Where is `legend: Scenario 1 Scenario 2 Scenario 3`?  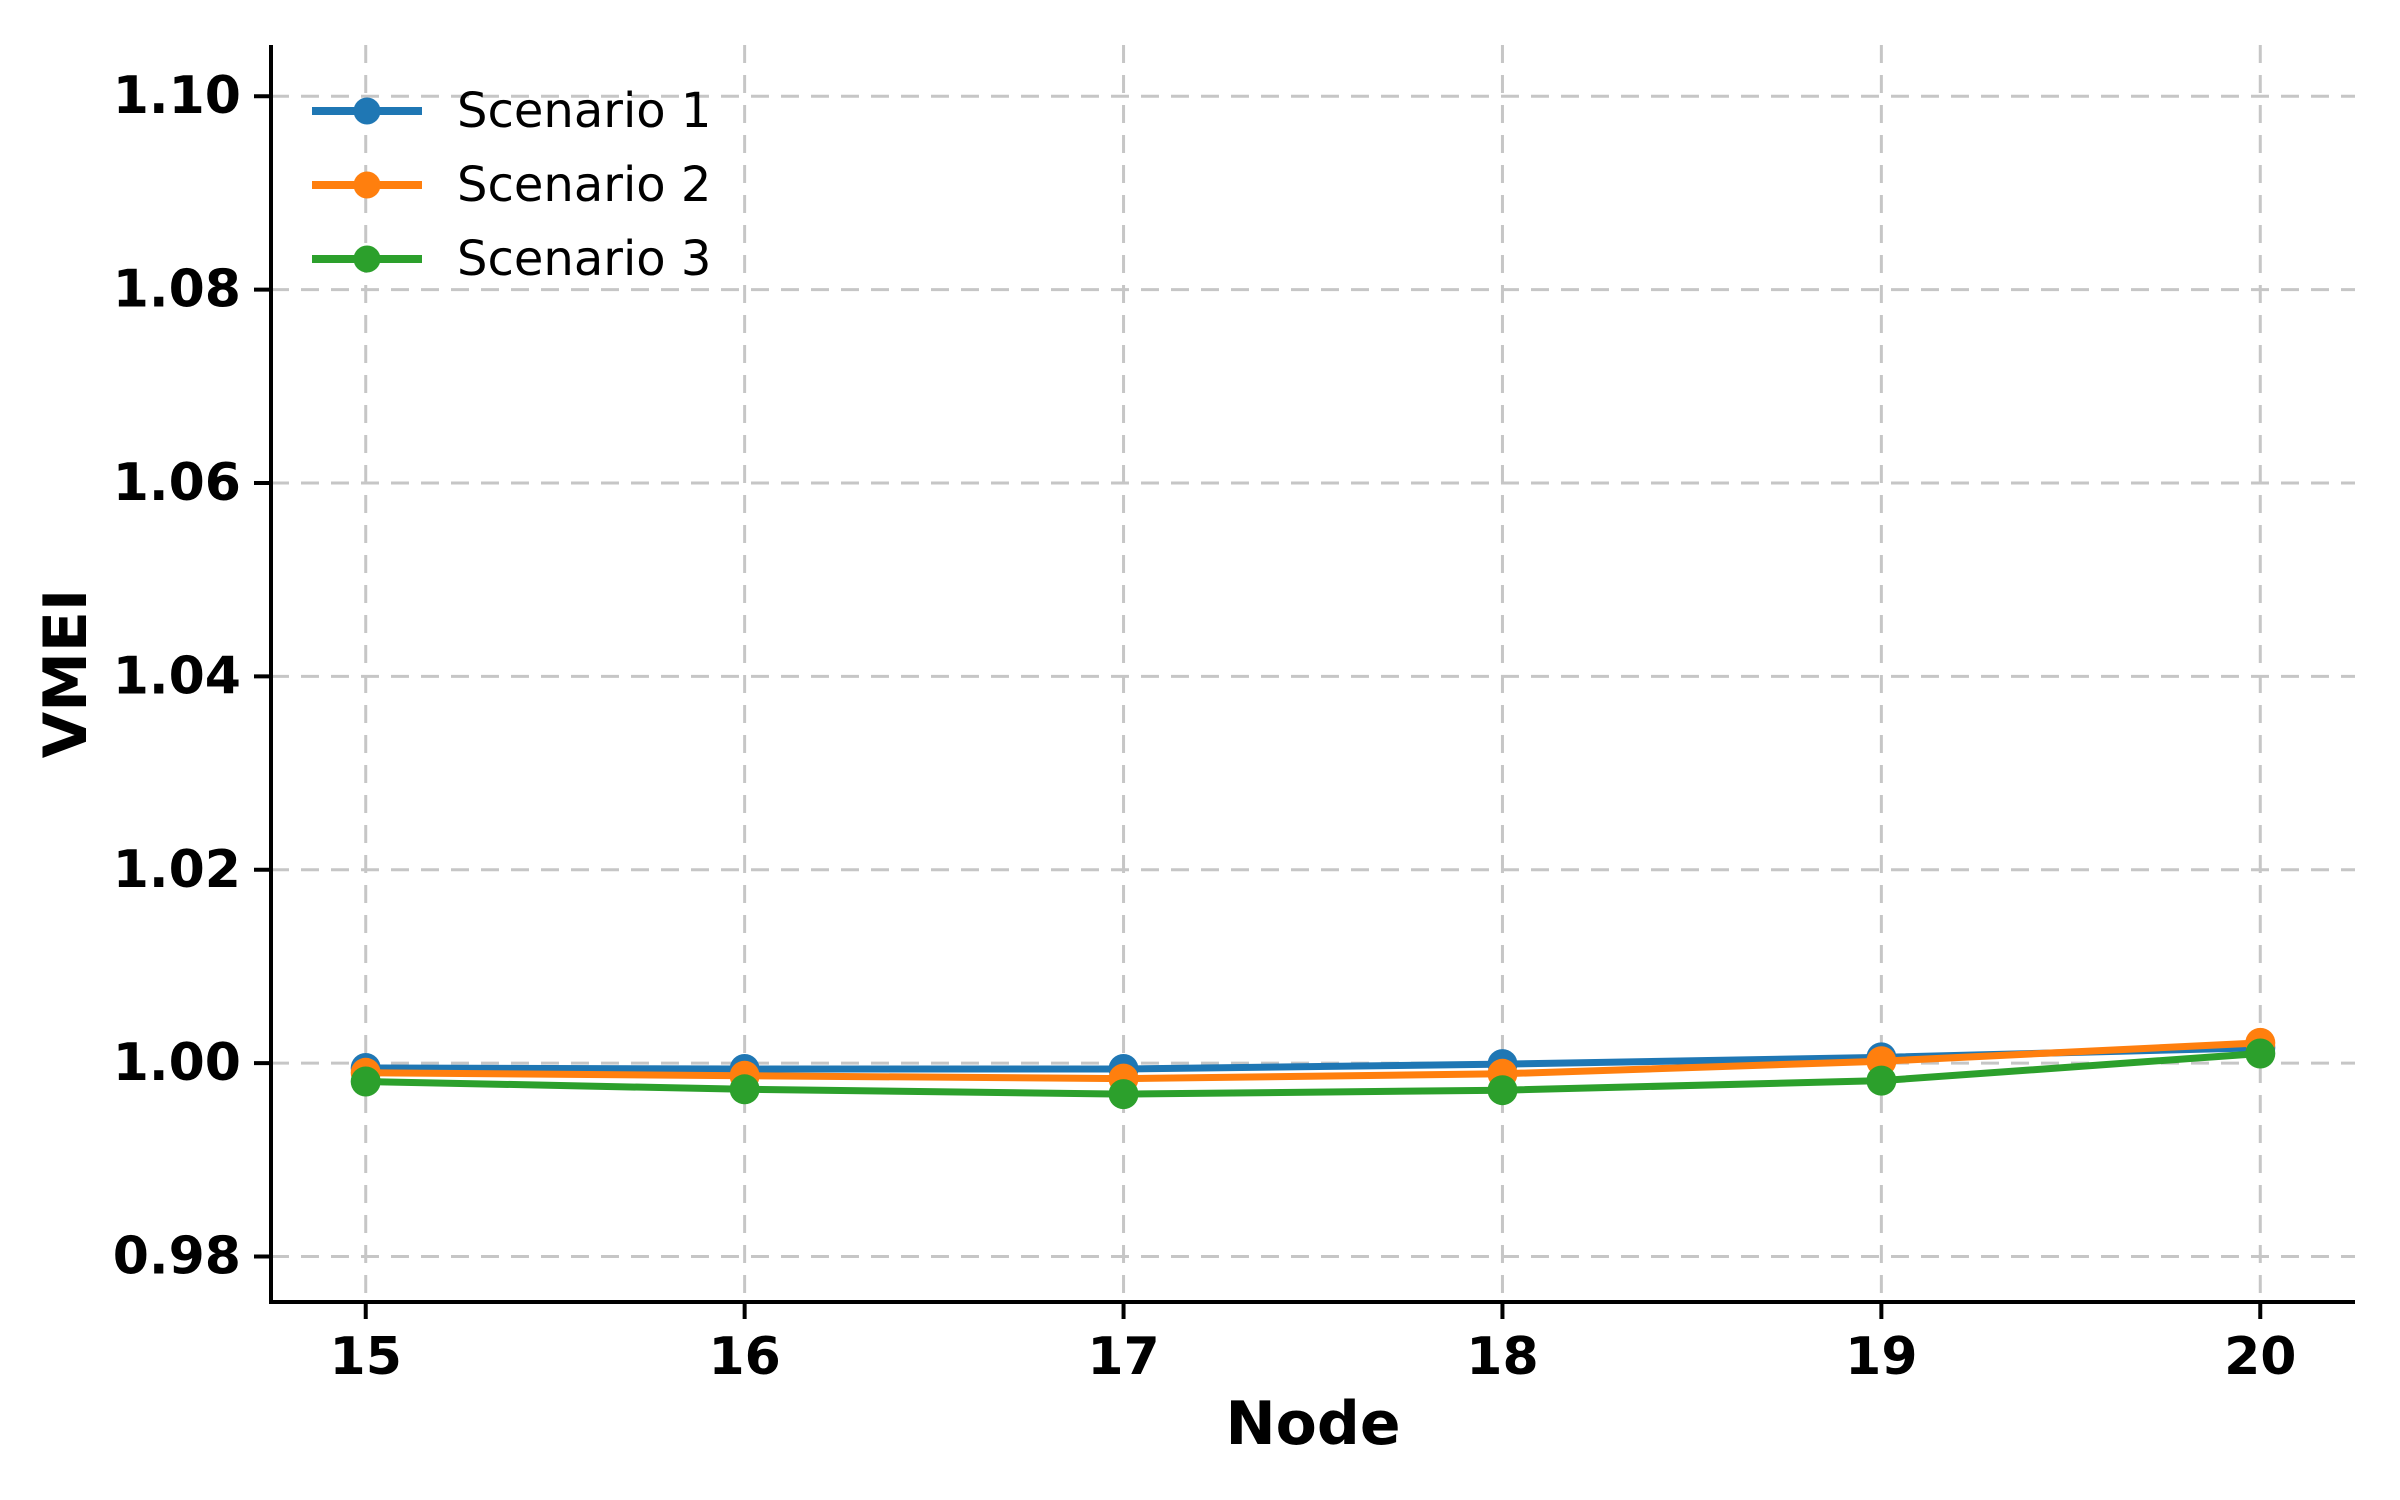 legend: Scenario 1 Scenario 2 Scenario 3 is located at coordinates (511, 185).